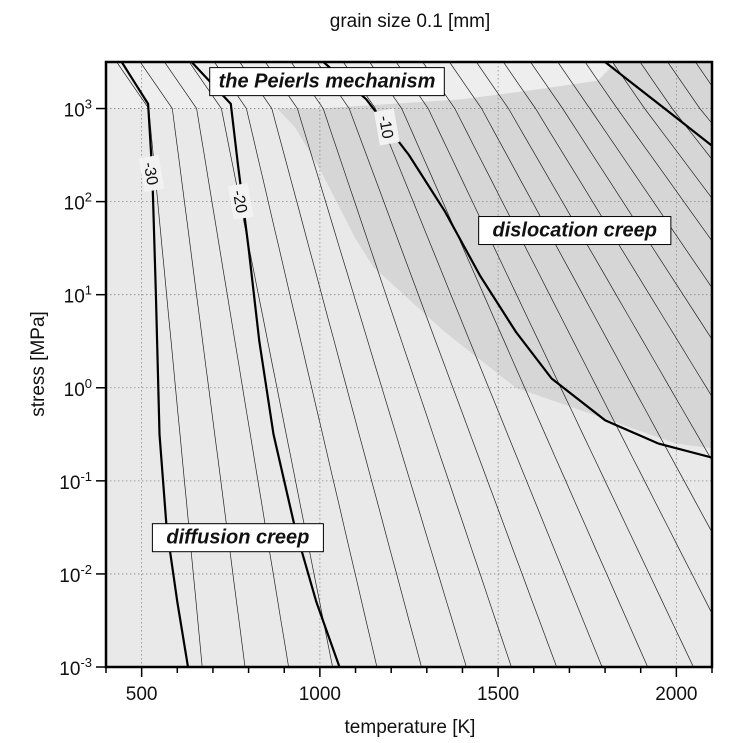 The image size is (744, 743). Describe the element at coordinates (75, 667) in the screenshot. I see `y-tick-label: 10⁻³` at that location.